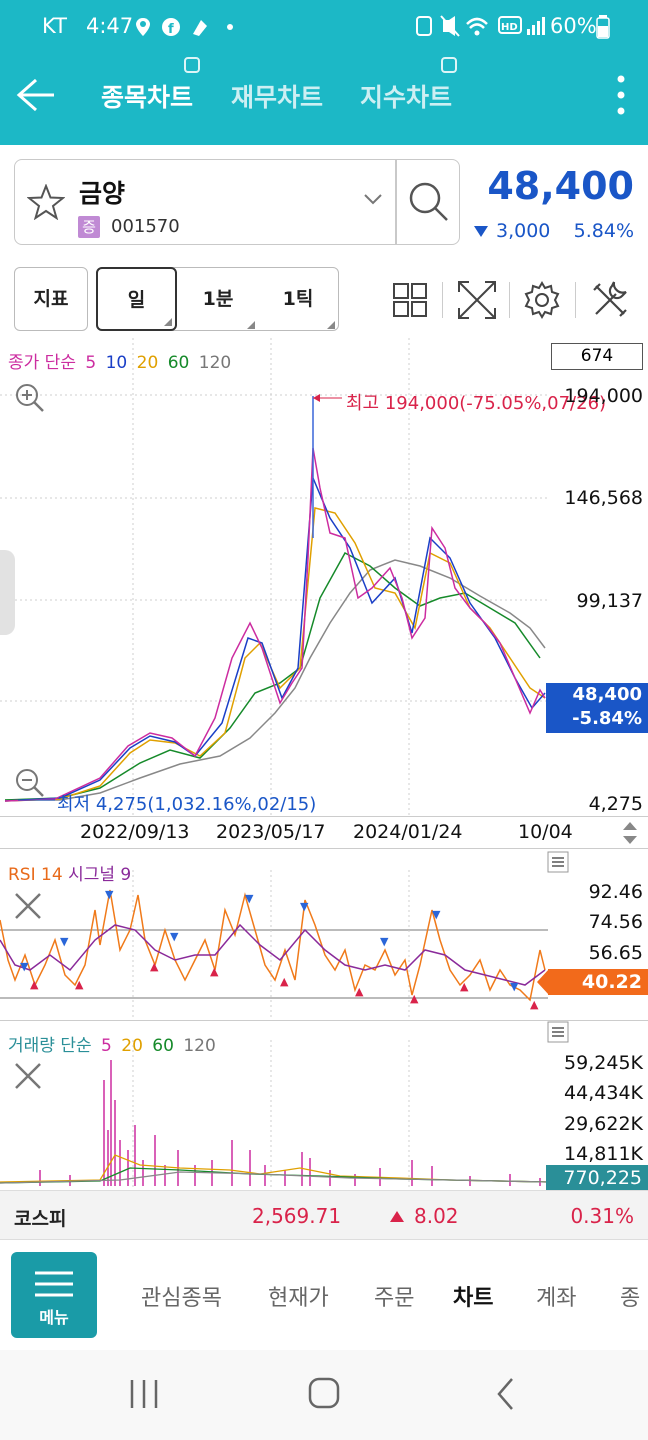 Image resolution: width=648 pixels, height=1440 pixels. What do you see at coordinates (132, 1046) in the screenshot?
I see `volume-legend-ma20: 20` at bounding box center [132, 1046].